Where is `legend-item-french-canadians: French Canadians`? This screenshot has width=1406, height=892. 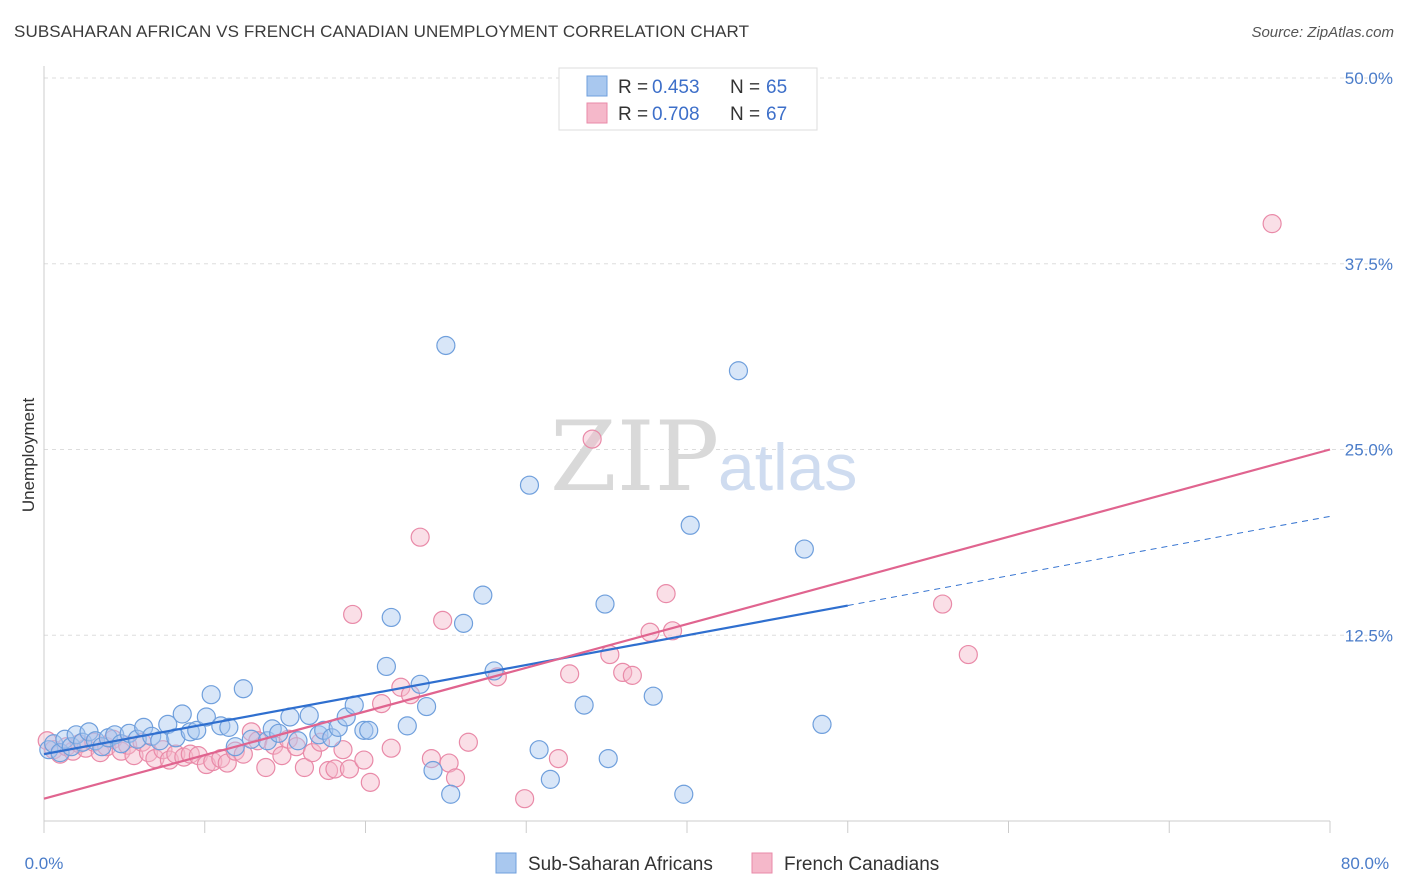
legend-item-french-canadians: French Canadians is located at coordinates (861, 864).